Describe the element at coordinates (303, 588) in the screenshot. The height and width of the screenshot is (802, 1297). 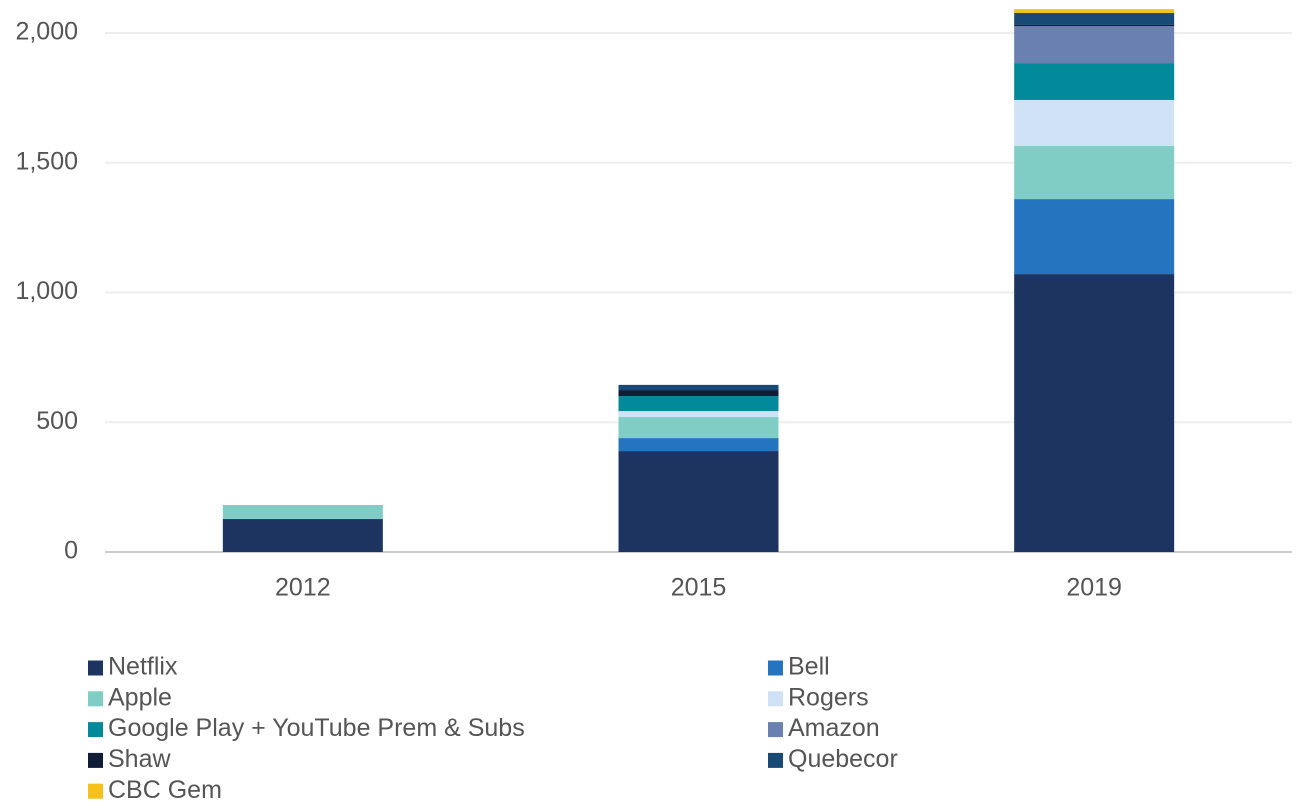
I see `x-tick-label: 2012` at that location.